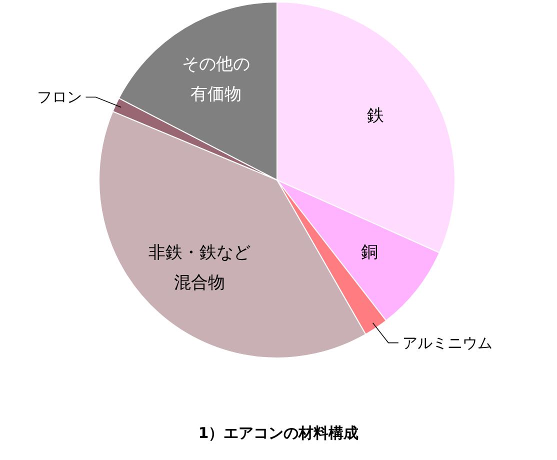  What do you see at coordinates (369, 252) in the screenshot?
I see `slice-label: 銅` at bounding box center [369, 252].